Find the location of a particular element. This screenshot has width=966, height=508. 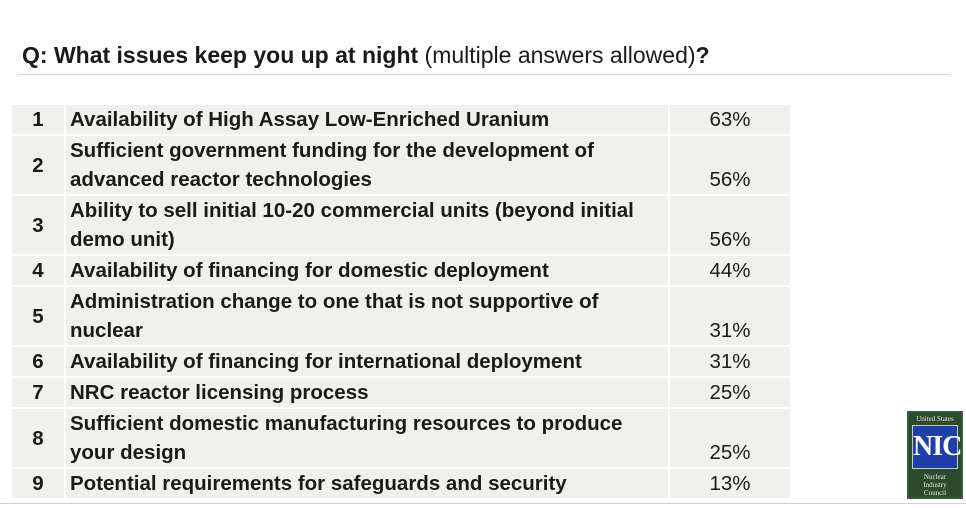

row-percentage: 63% is located at coordinates (729, 119).